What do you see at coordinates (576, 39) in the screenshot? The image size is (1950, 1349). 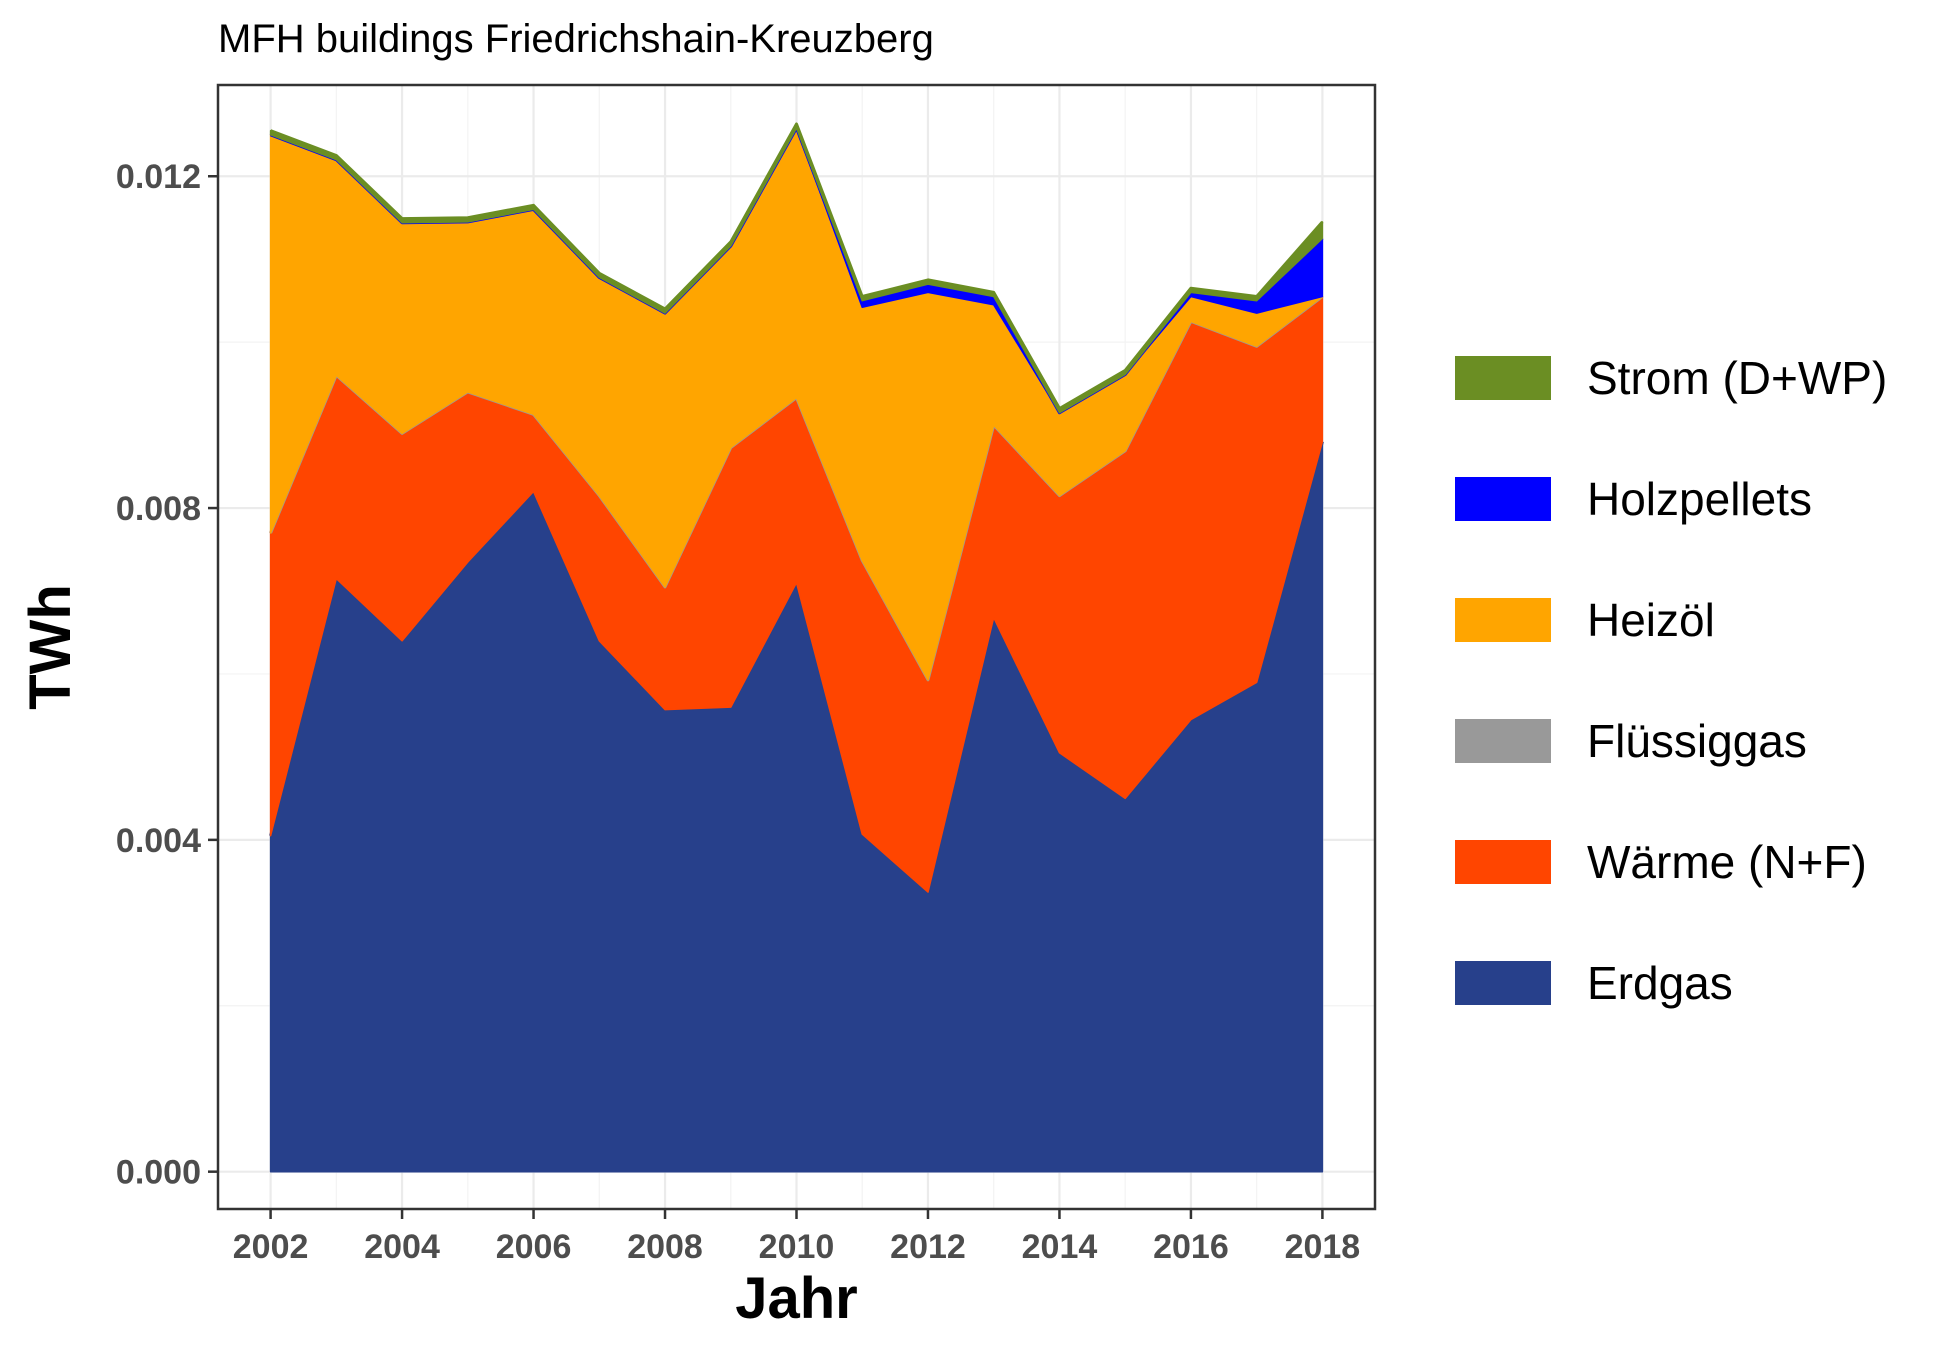 I see `chart-title: MFH buildings Friedrichshain-Kreuzberg` at bounding box center [576, 39].